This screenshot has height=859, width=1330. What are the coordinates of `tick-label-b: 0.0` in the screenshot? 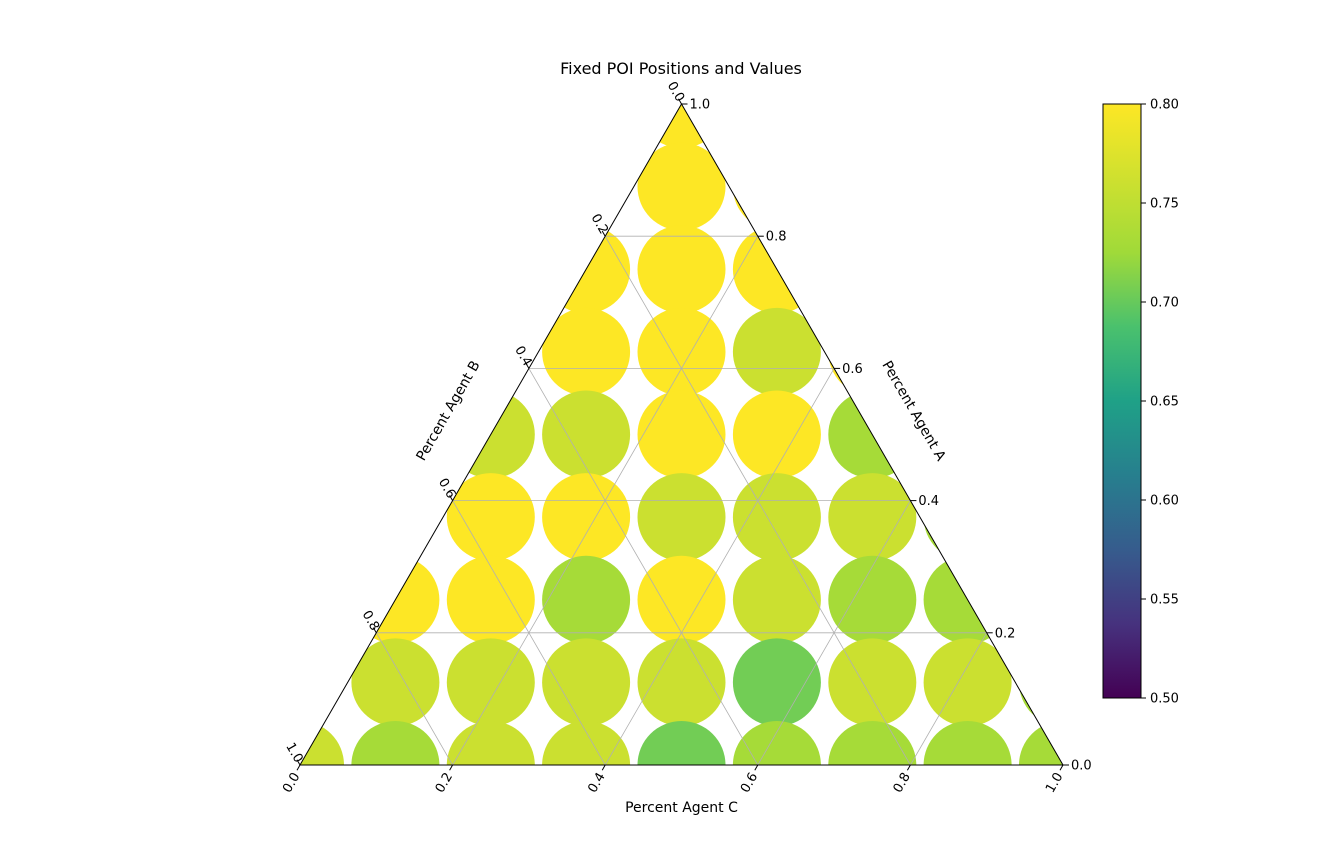 It's located at (675, 91).